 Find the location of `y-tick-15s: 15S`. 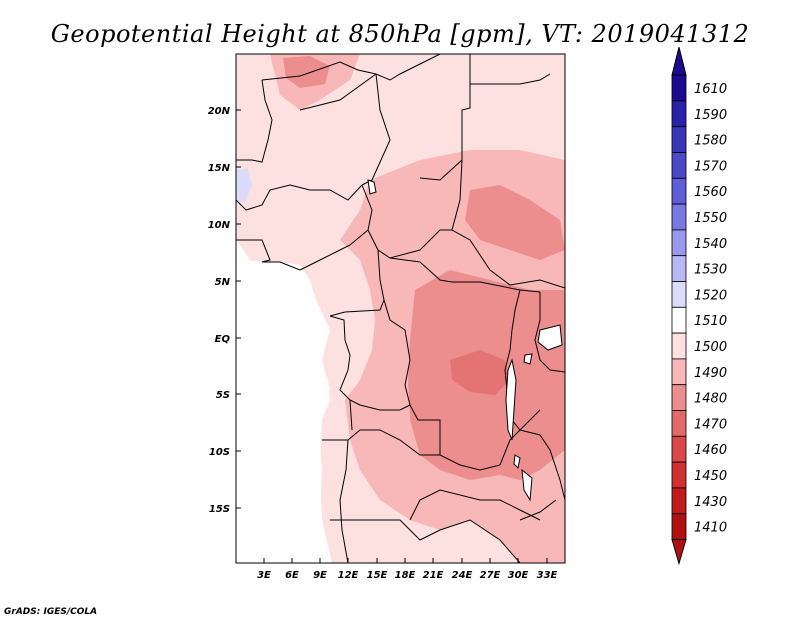

y-tick-15s: 15S is located at coordinates (225, 509).